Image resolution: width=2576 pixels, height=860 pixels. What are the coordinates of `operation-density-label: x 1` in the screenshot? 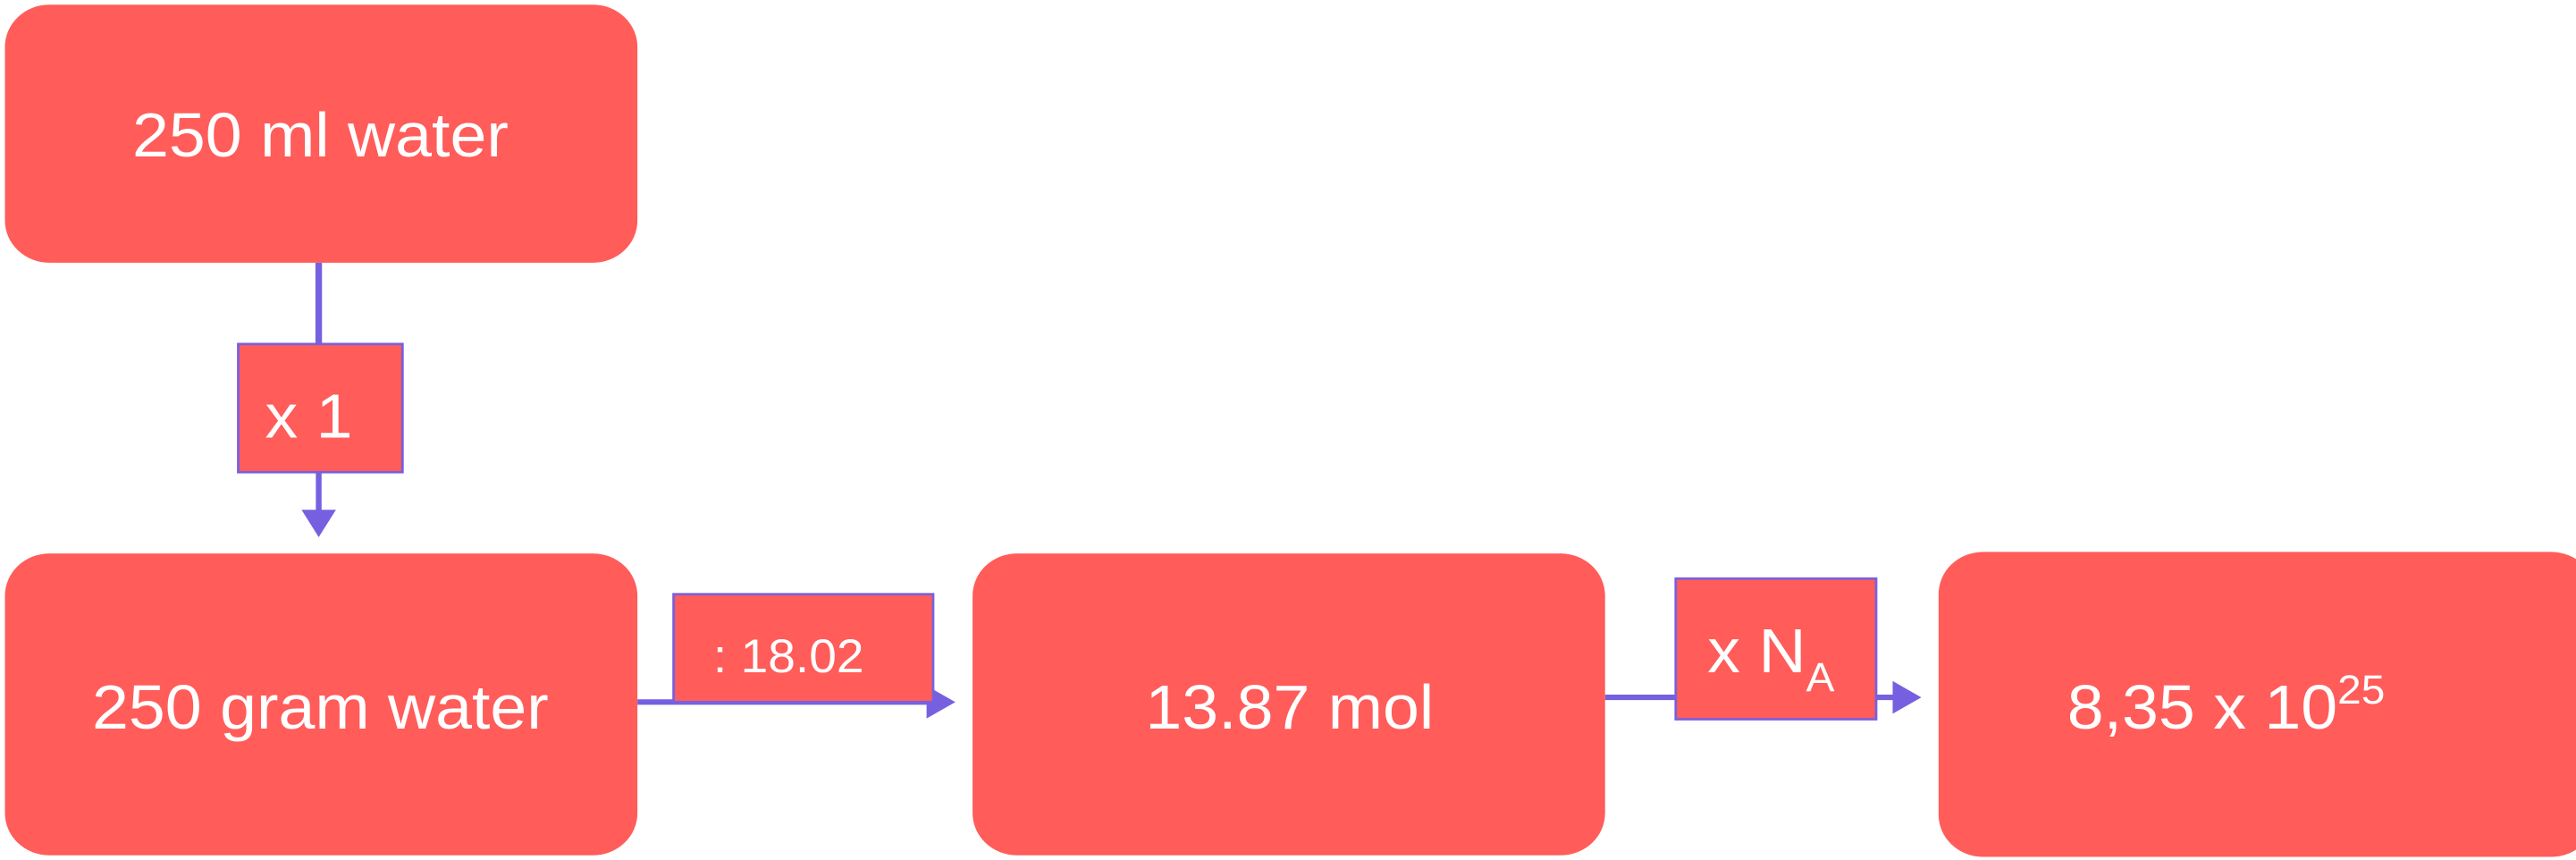 It's located at (309, 416).